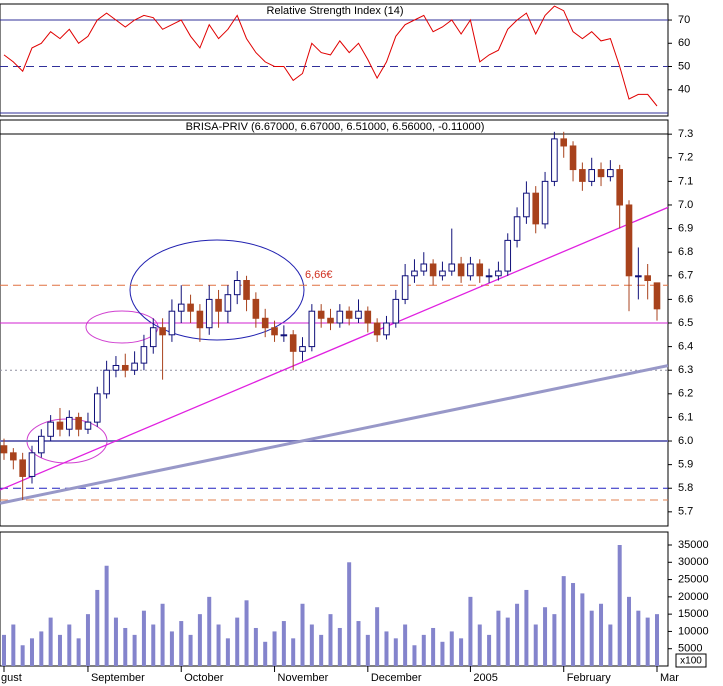 The image size is (723, 686). What do you see at coordinates (485, 678) in the screenshot?
I see `x-tick-label: 2005` at bounding box center [485, 678].